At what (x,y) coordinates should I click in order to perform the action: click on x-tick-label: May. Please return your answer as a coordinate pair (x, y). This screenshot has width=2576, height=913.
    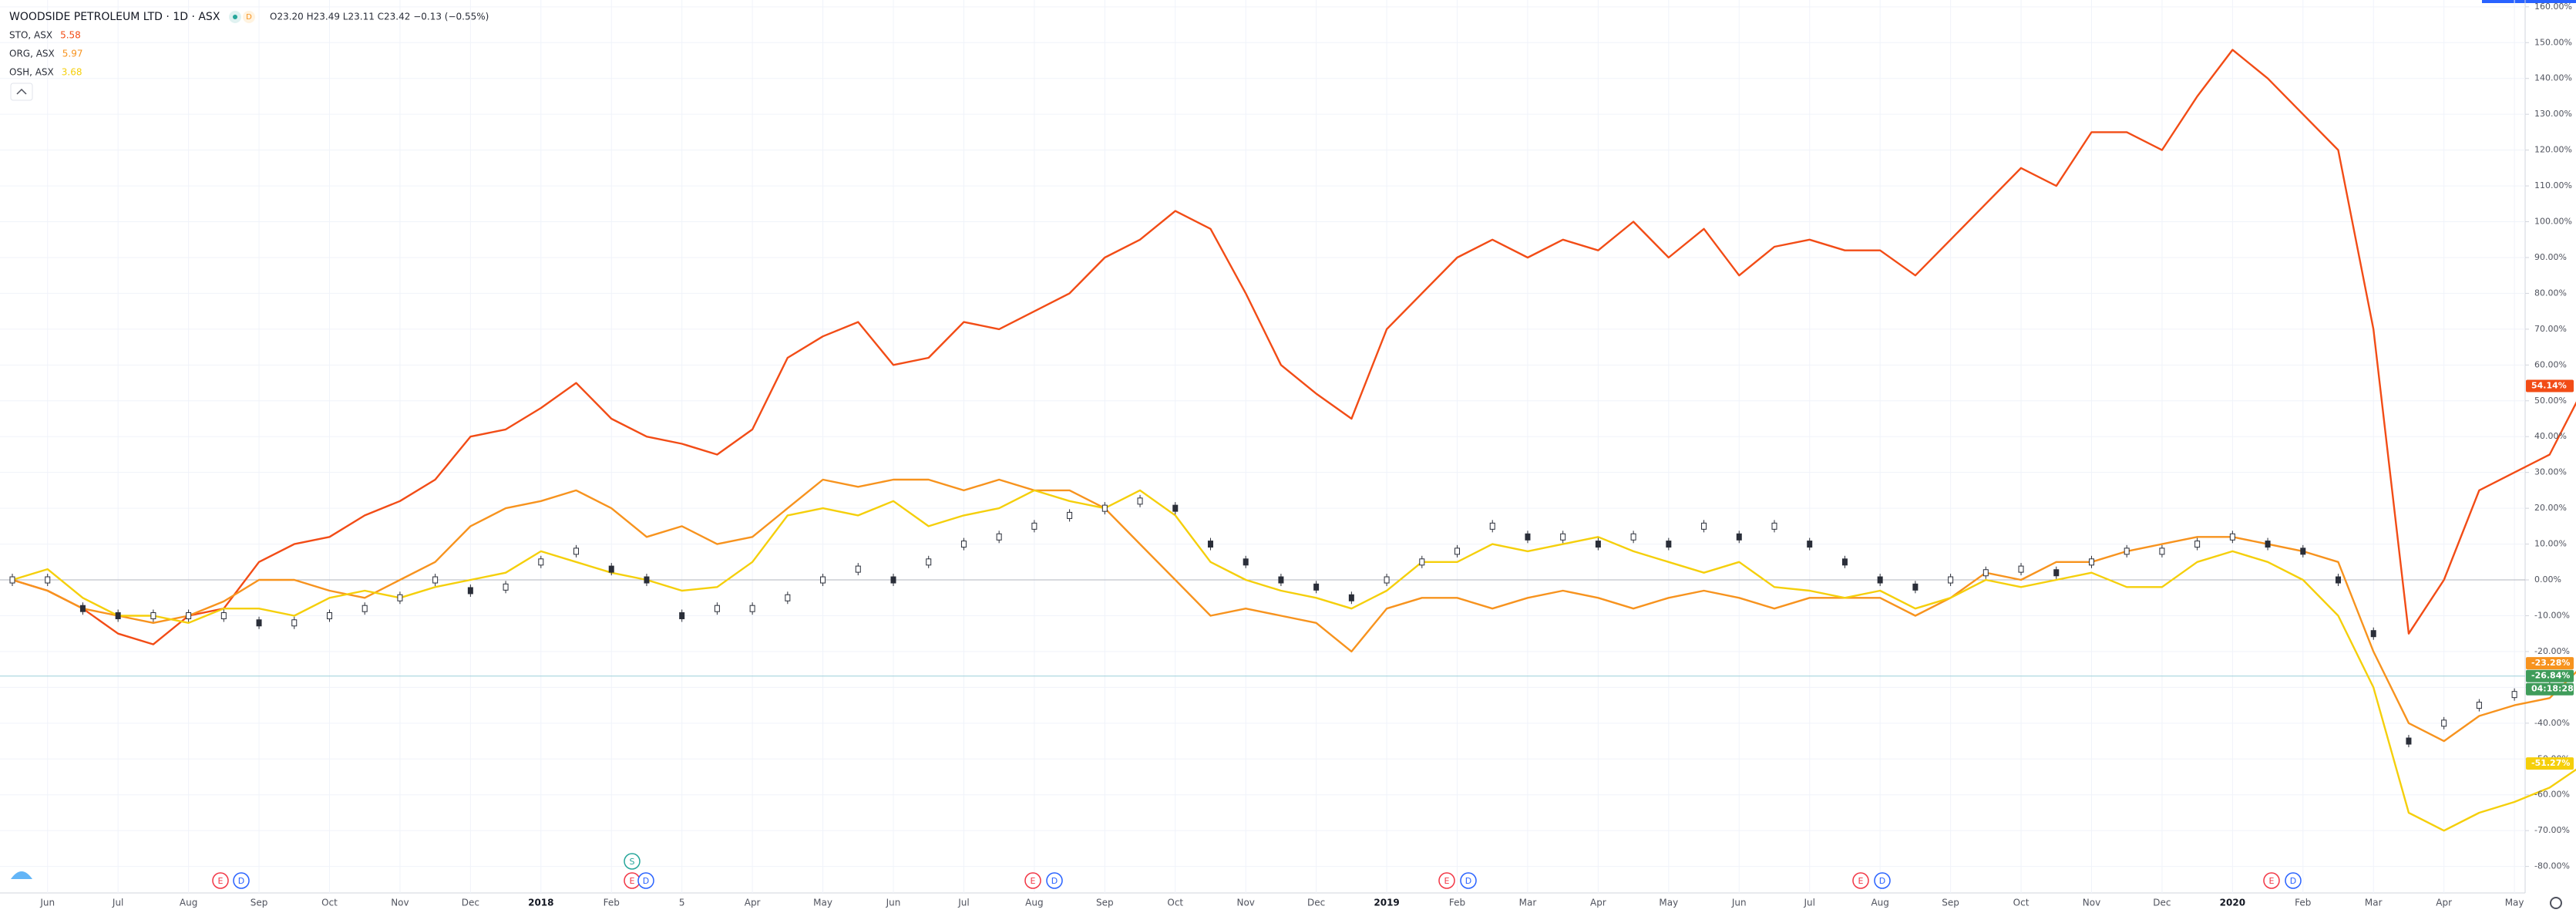
    Looking at the image, I should click on (822, 903).